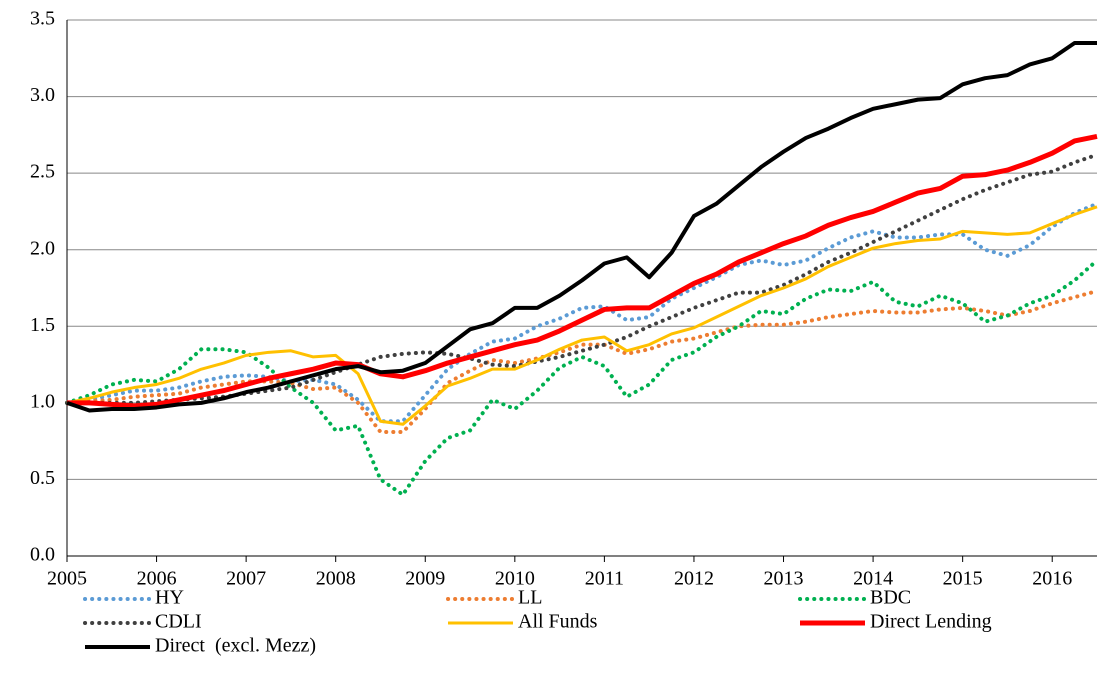  I want to click on x-tick-label: 2012, so click(694, 579).